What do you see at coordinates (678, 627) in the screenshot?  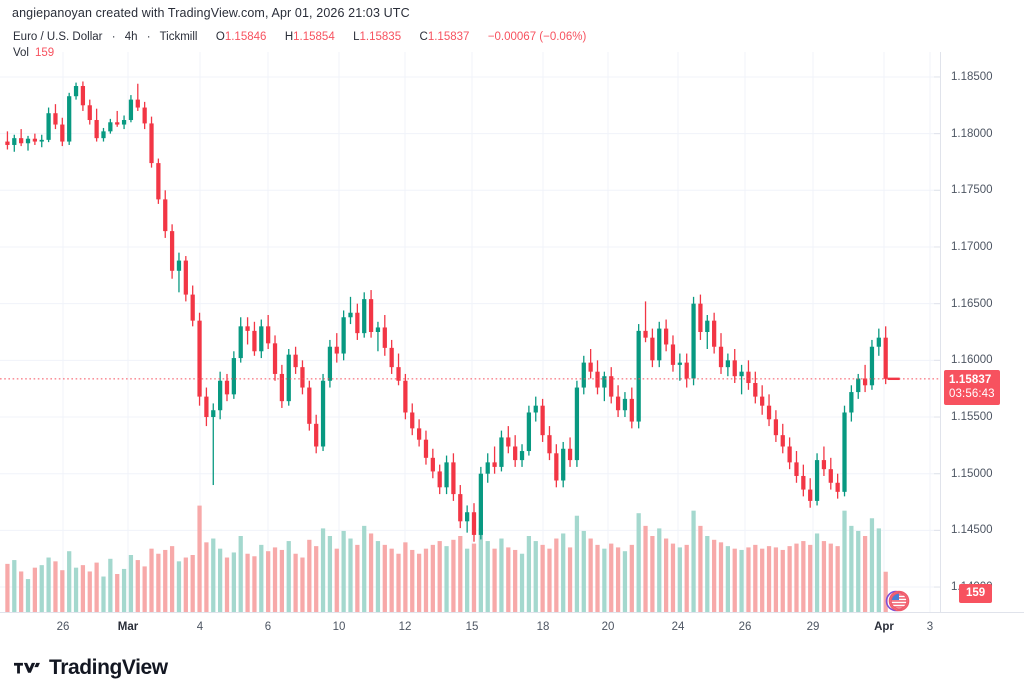 I see `time-tick: 24` at bounding box center [678, 627].